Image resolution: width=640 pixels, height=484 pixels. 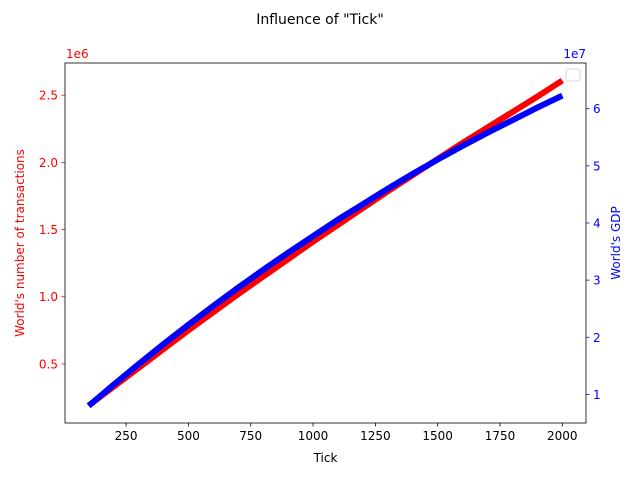 I want to click on x-tick-label: 1500, so click(x=437, y=436).